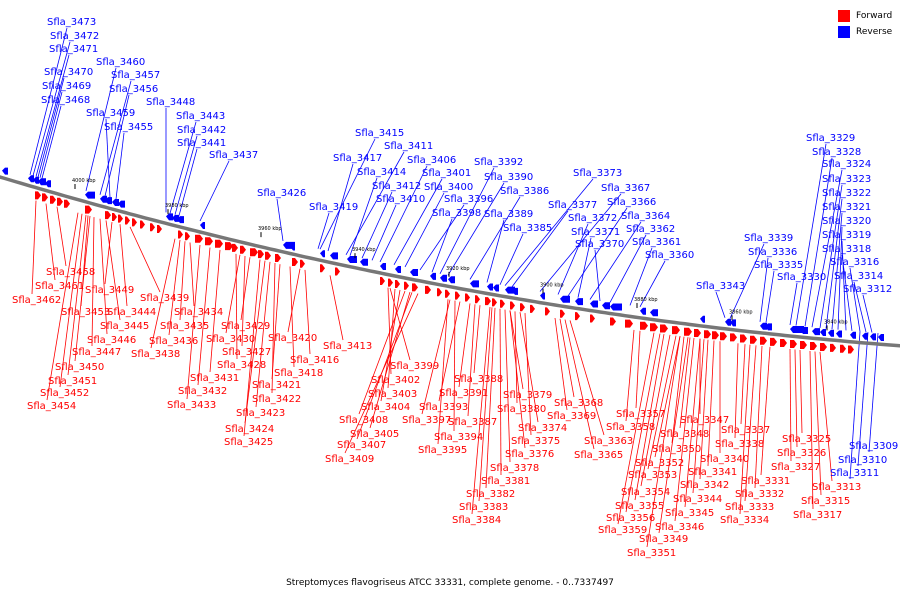 Image resolution: width=900 pixels, height=600 pixels. I want to click on gene-label: Sfla_3340, so click(724, 459).